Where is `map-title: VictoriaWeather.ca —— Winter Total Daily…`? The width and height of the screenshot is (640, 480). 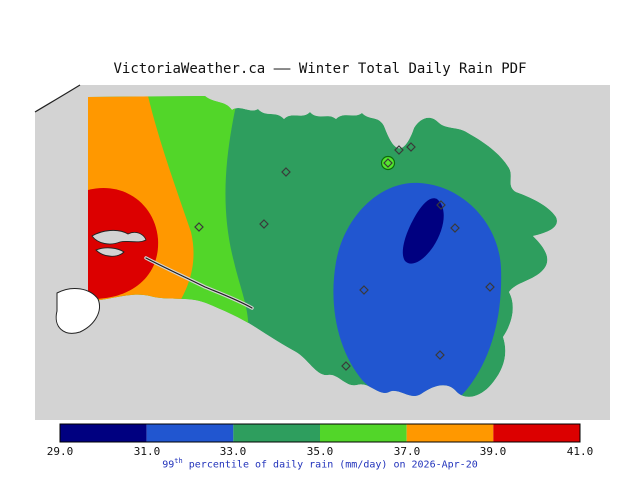
map-title: VictoriaWeather.ca —— Winter Total Daily… is located at coordinates (320, 69).